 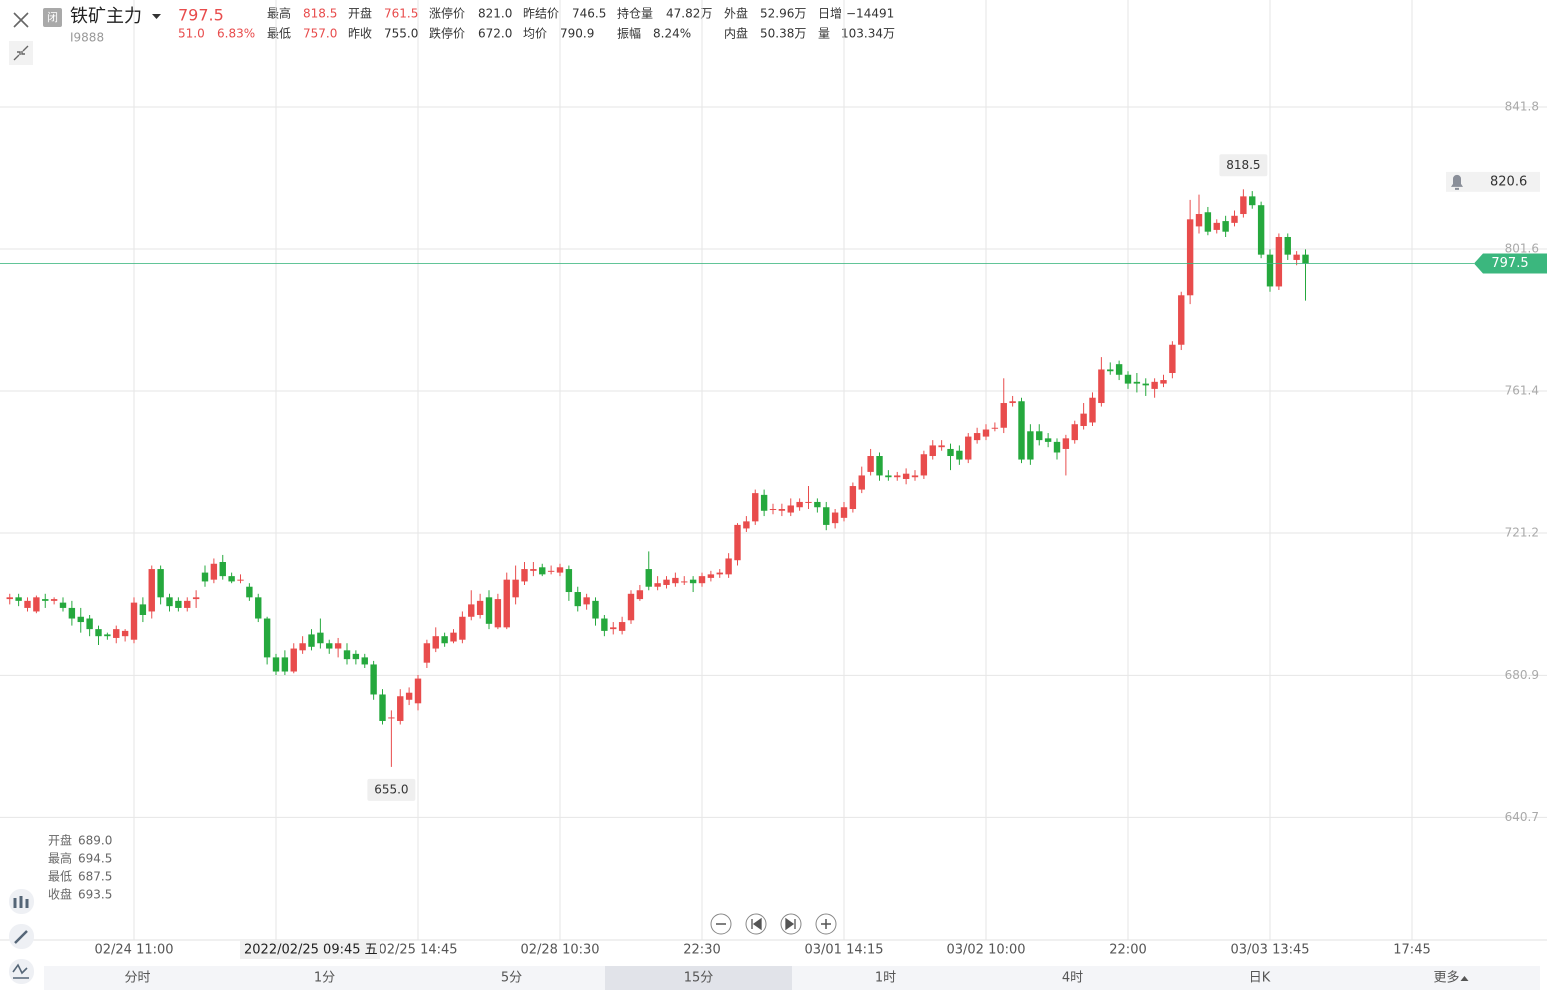 I want to click on stat-label: 量, so click(x=824, y=34).